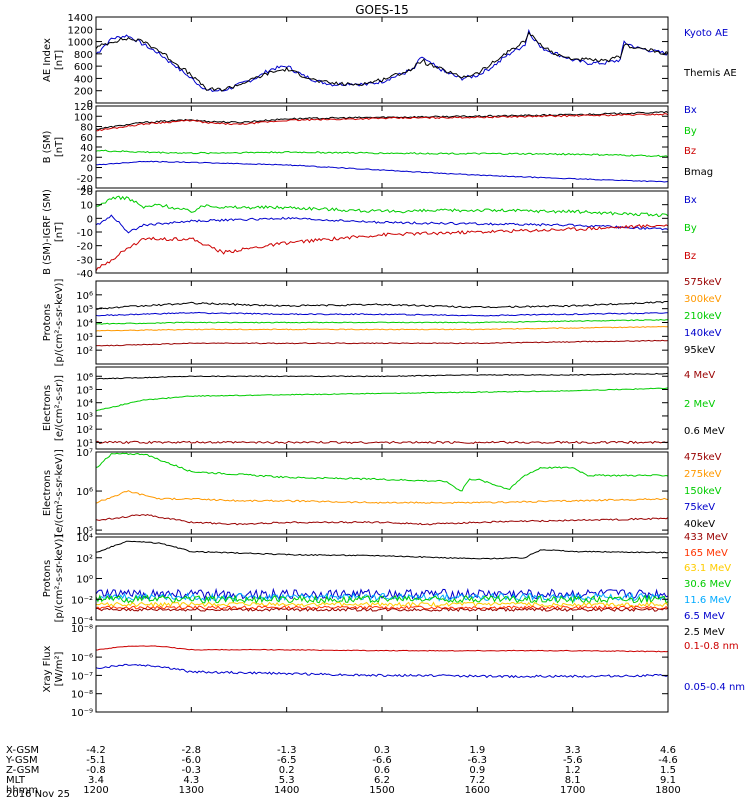 Image resolution: width=750 pixels, height=800 pixels. I want to click on series-30-6-mev-line, so click(382, 599).